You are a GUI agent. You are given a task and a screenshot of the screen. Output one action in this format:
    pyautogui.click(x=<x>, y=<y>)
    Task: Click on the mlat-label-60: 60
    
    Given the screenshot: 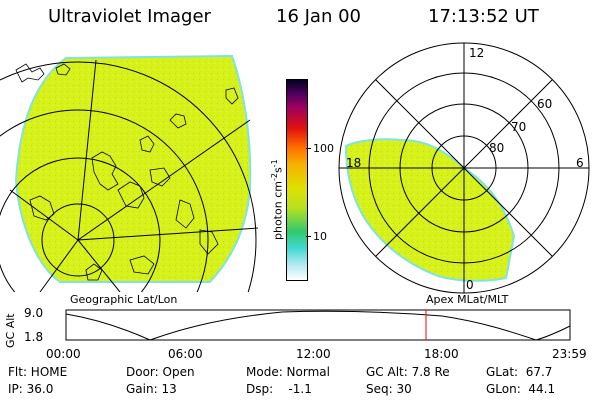 What is the action you would take?
    pyautogui.click(x=545, y=104)
    